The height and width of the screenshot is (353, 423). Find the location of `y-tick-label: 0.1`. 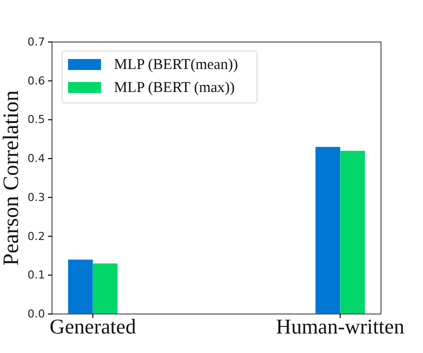

y-tick-label: 0.1 is located at coordinates (36, 275).